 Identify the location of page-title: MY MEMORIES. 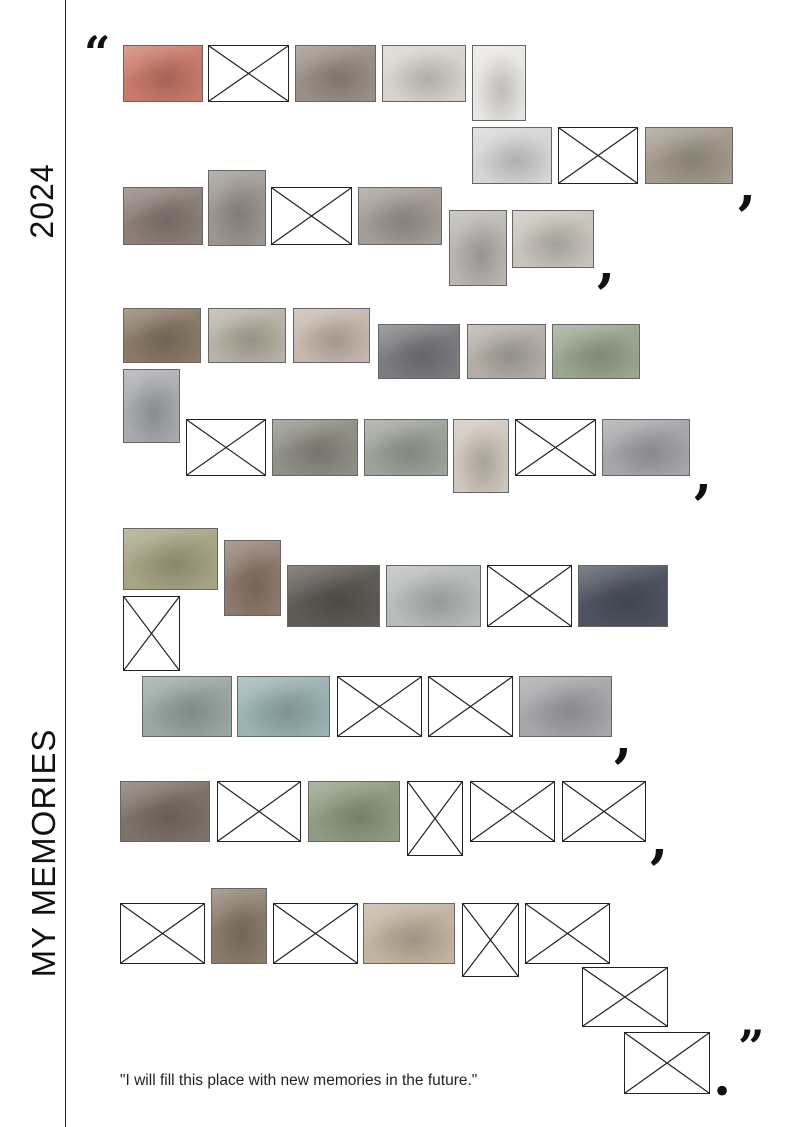
(43, 853).